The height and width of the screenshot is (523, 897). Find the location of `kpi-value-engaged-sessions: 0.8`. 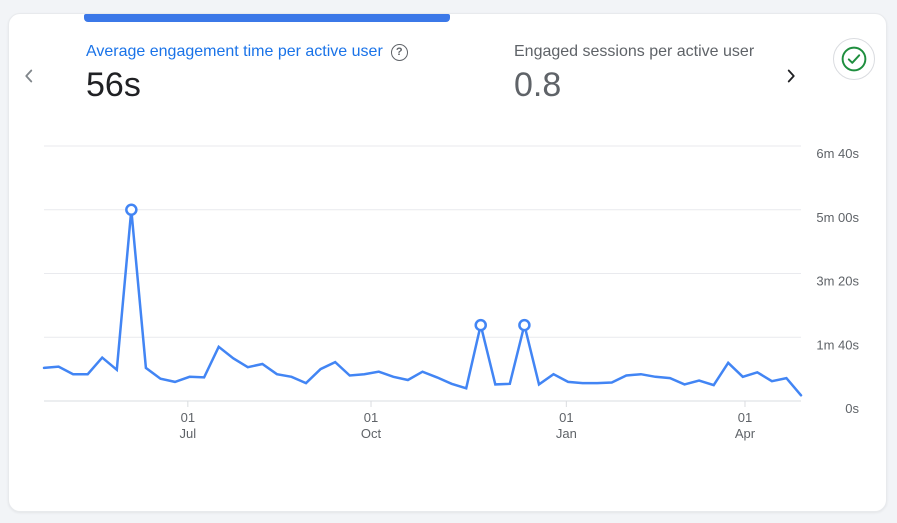

kpi-value-engaged-sessions: 0.8 is located at coordinates (538, 85).